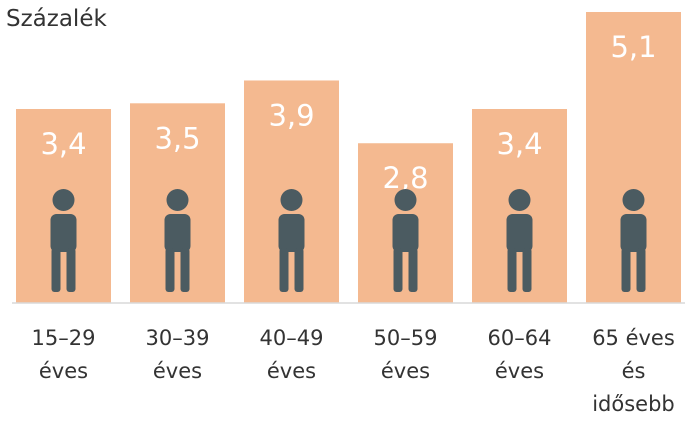 The image size is (685, 425). Describe the element at coordinates (633, 47) in the screenshot. I see `value-label: 5,1` at that location.